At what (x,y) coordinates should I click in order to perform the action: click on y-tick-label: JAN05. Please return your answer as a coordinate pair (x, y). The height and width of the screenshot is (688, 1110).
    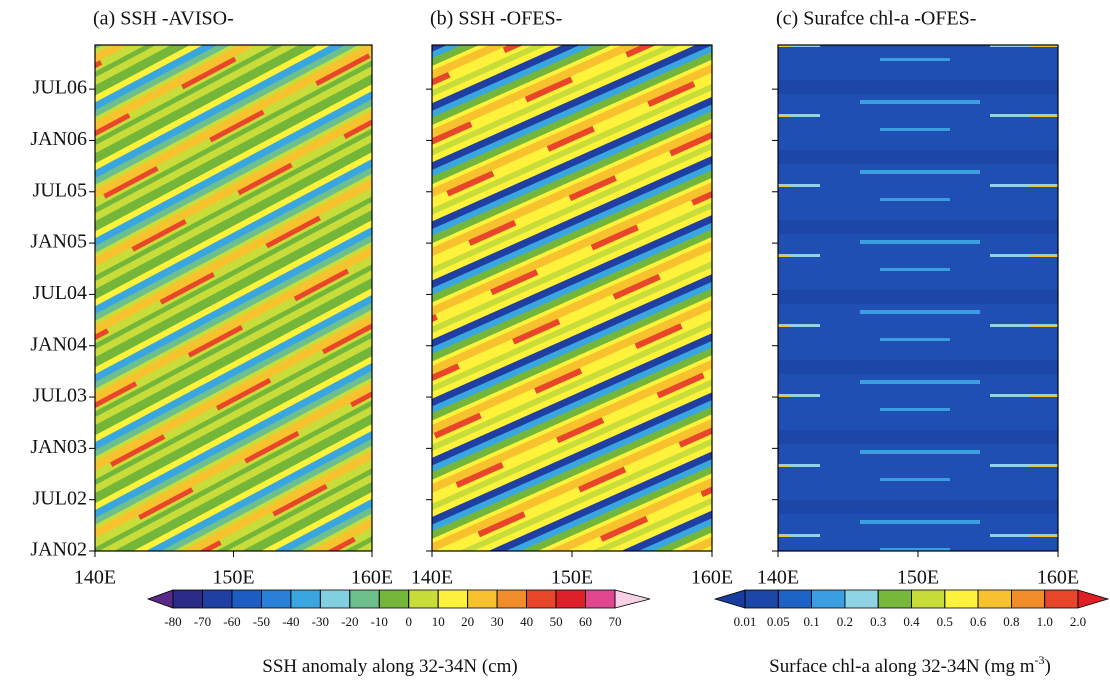
    Looking at the image, I should click on (58, 242).